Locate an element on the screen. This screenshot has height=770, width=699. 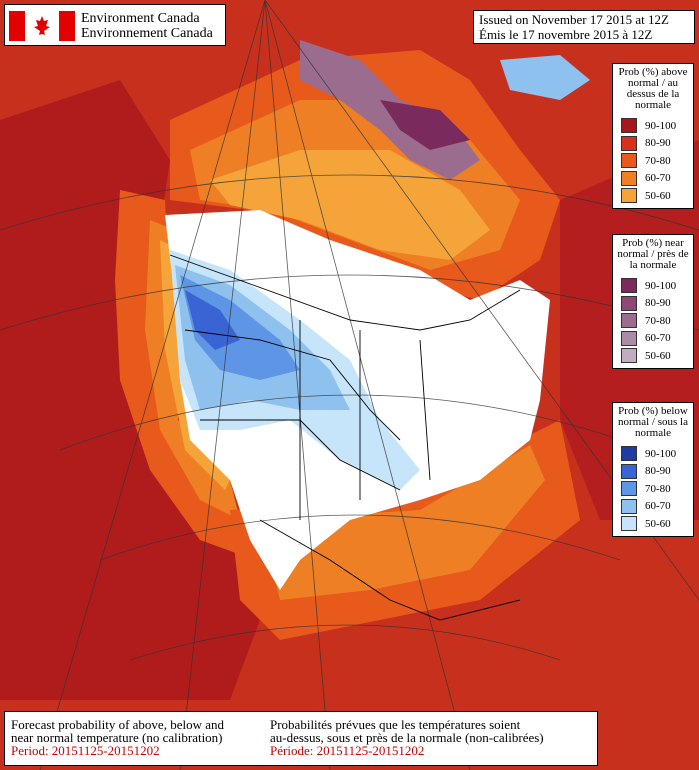
below-80-region is located at coordinates (212, 320).